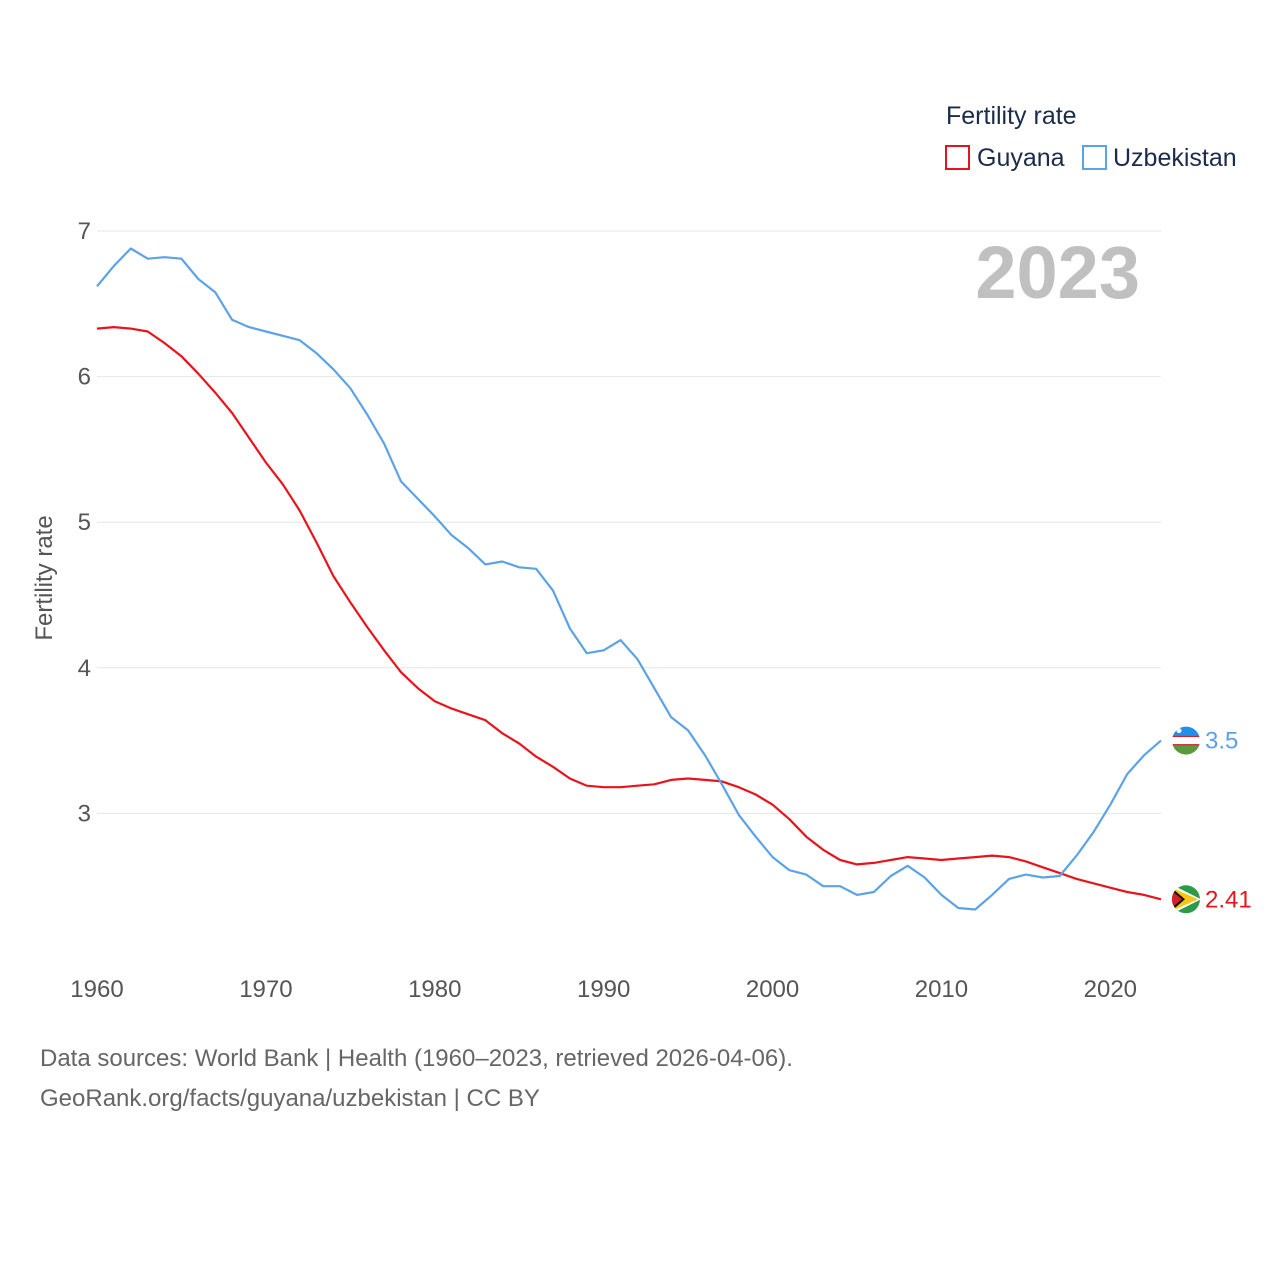 The image size is (1280, 1280). What do you see at coordinates (1186, 899) in the screenshot?
I see `guyana-flag-icon` at bounding box center [1186, 899].